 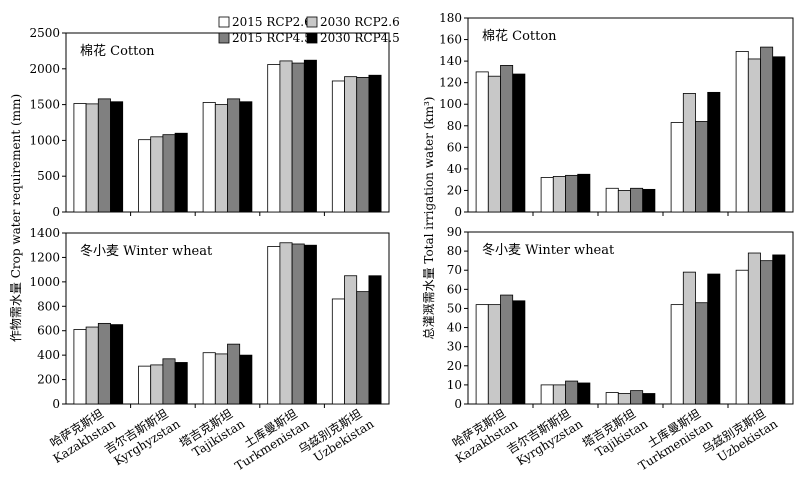 I want to click on y-tick-label: 1200, so click(x=44, y=257).